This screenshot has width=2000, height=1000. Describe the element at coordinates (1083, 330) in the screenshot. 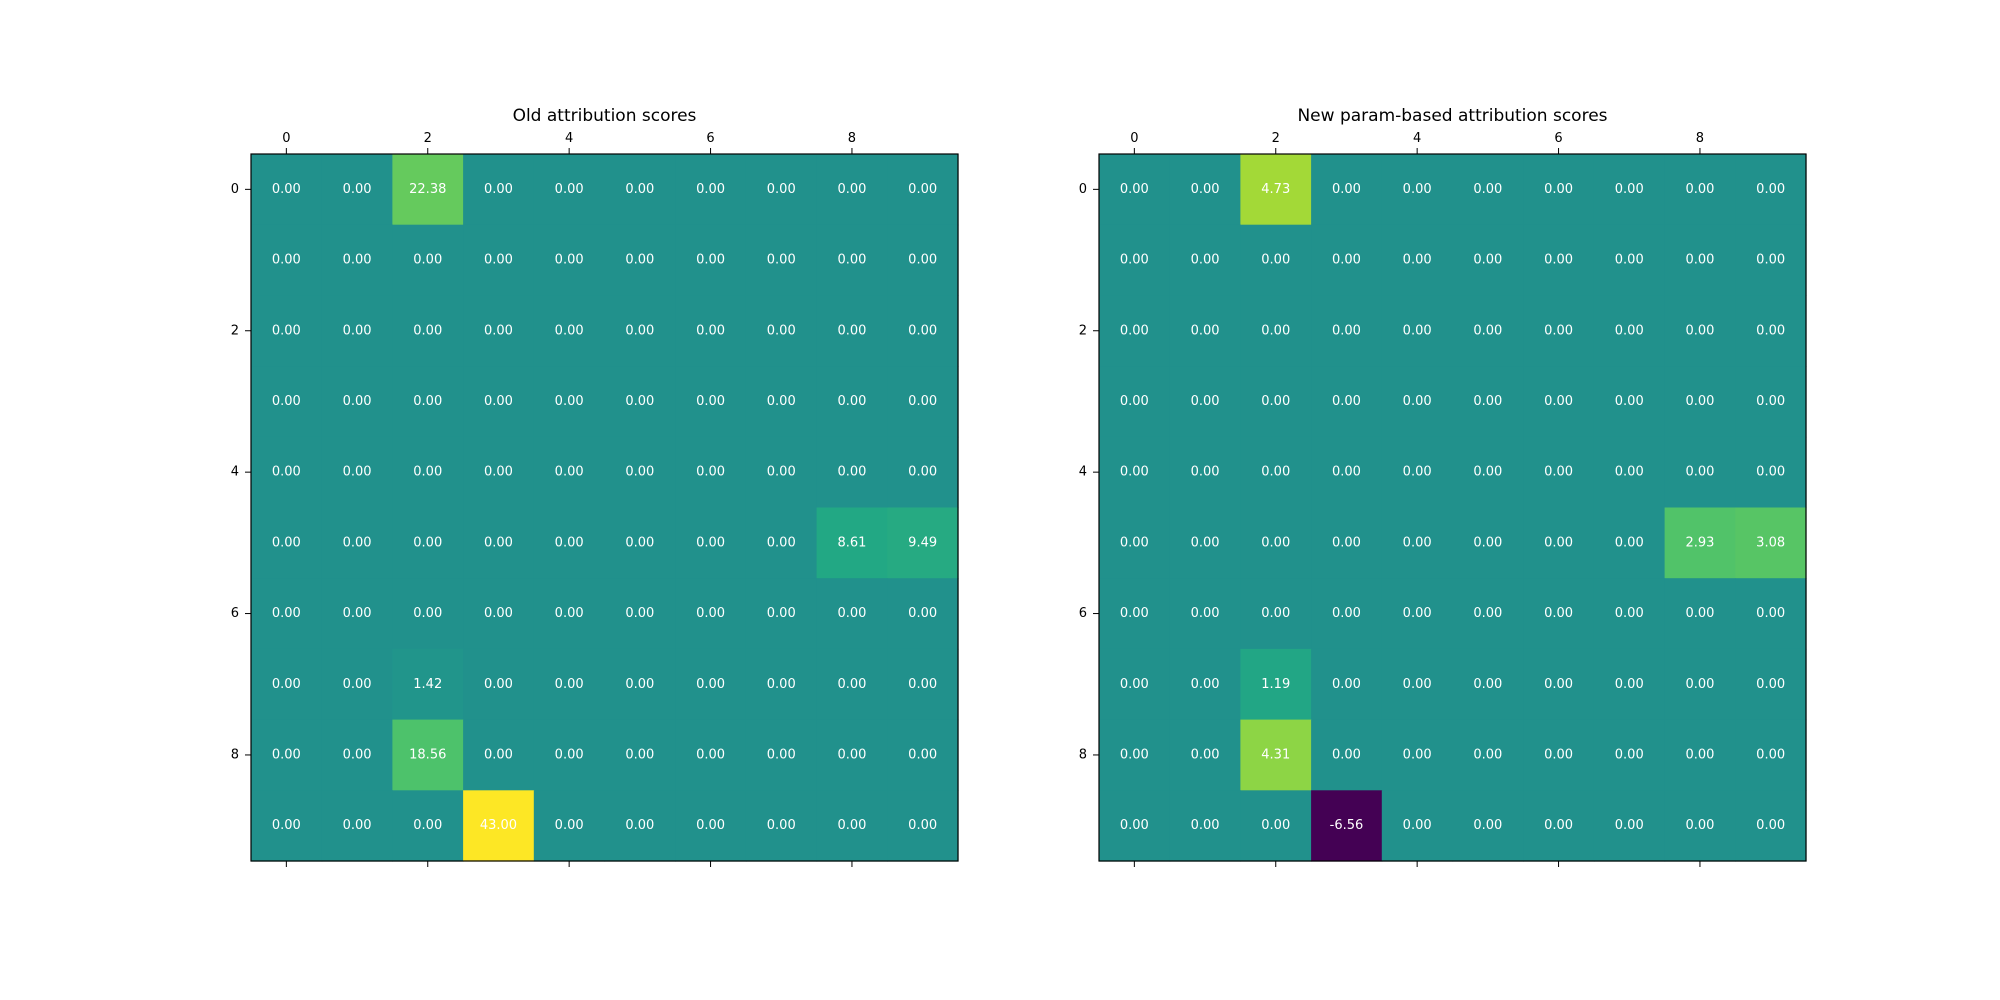

I see `y-tick-label: 2` at that location.